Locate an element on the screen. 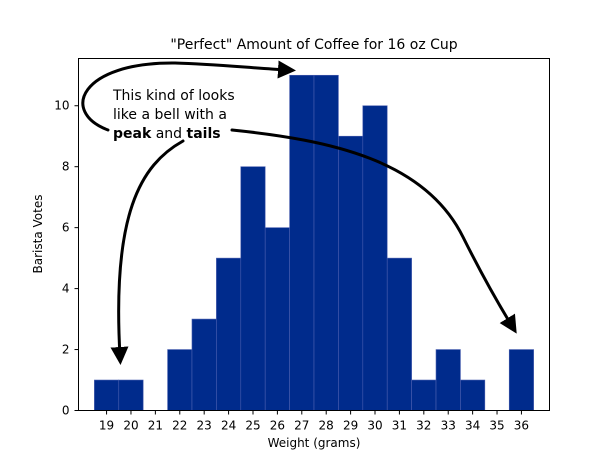 The height and width of the screenshot is (461, 614). y-axis-ticks: 0 2 4 6 8 10 is located at coordinates (66, 258).